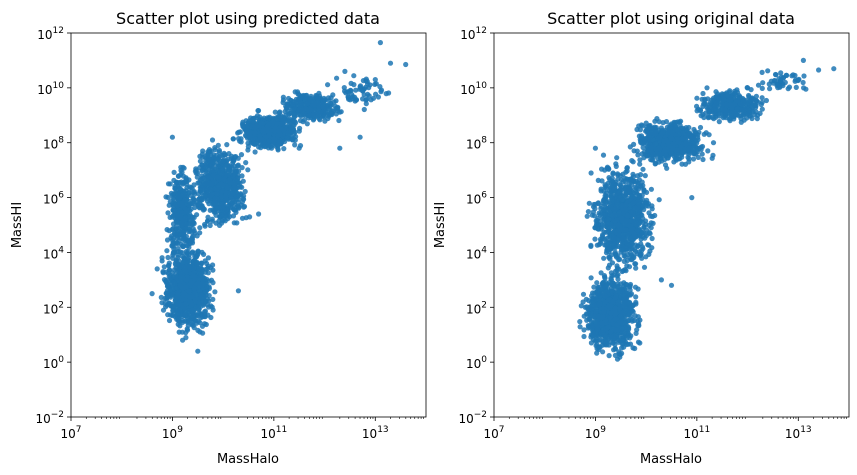 The height and width of the screenshot is (475, 857). Describe the element at coordinates (248, 459) in the screenshot. I see `x-axis-label: MassHalo` at that location.